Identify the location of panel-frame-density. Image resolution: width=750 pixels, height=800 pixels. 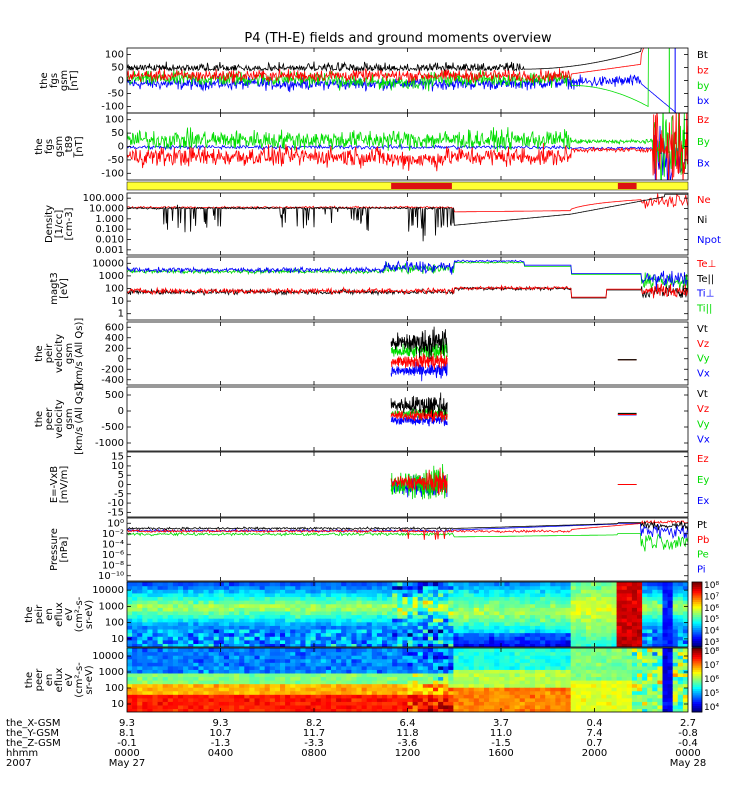
(407, 224).